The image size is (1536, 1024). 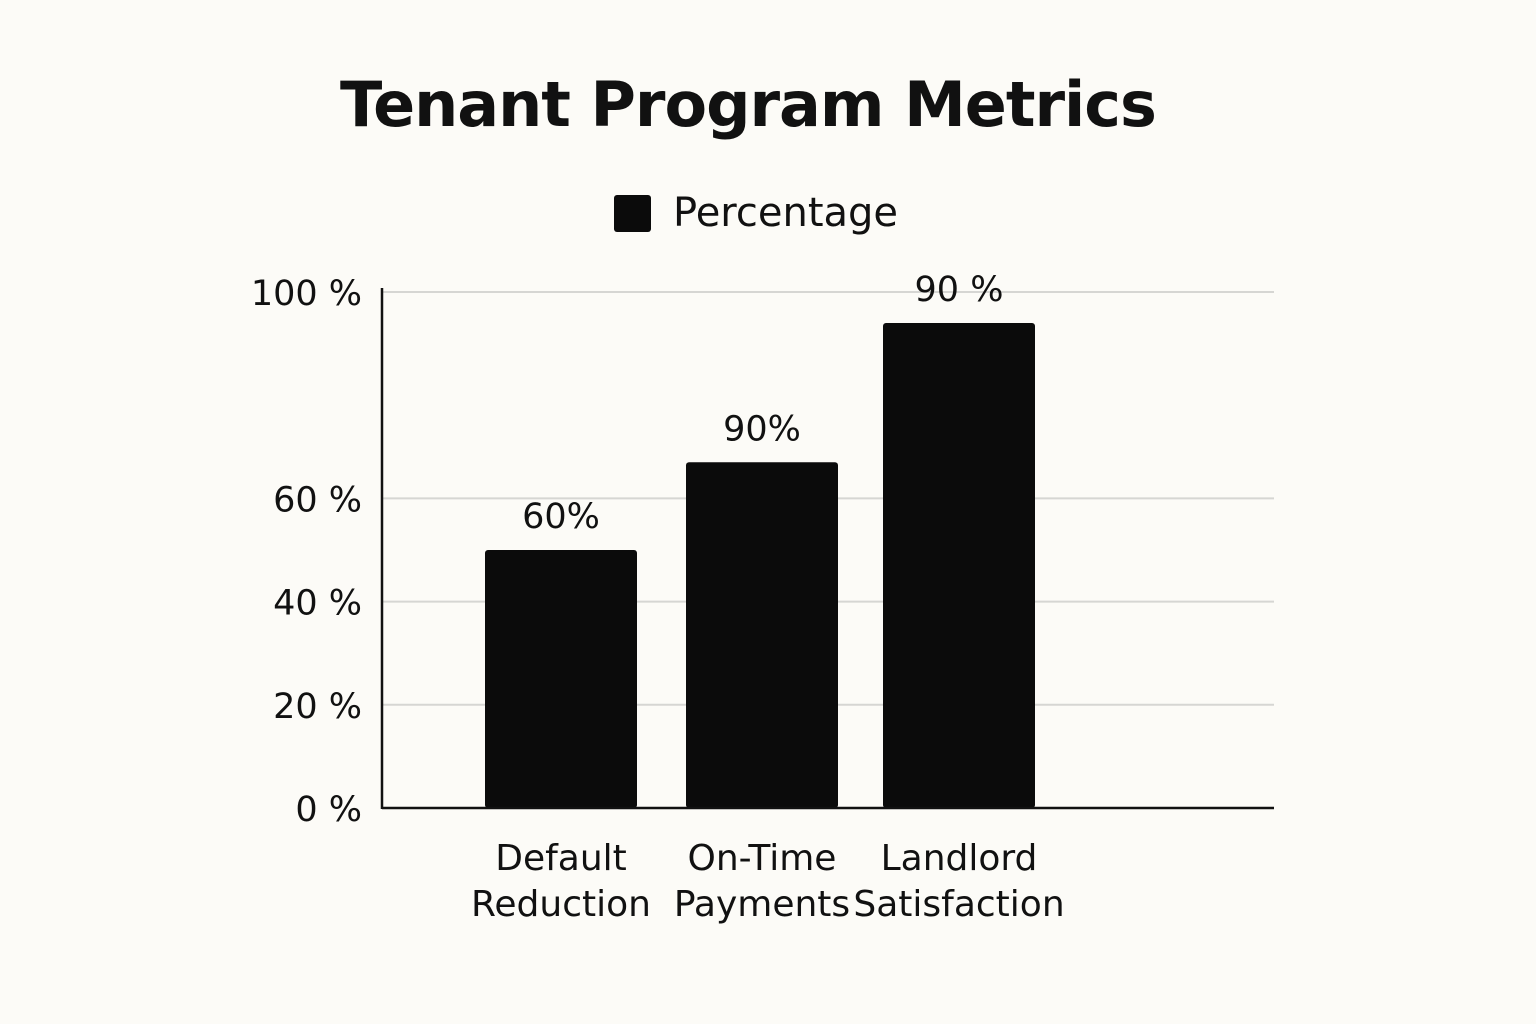 I want to click on legend: Percentage, so click(x=756, y=213).